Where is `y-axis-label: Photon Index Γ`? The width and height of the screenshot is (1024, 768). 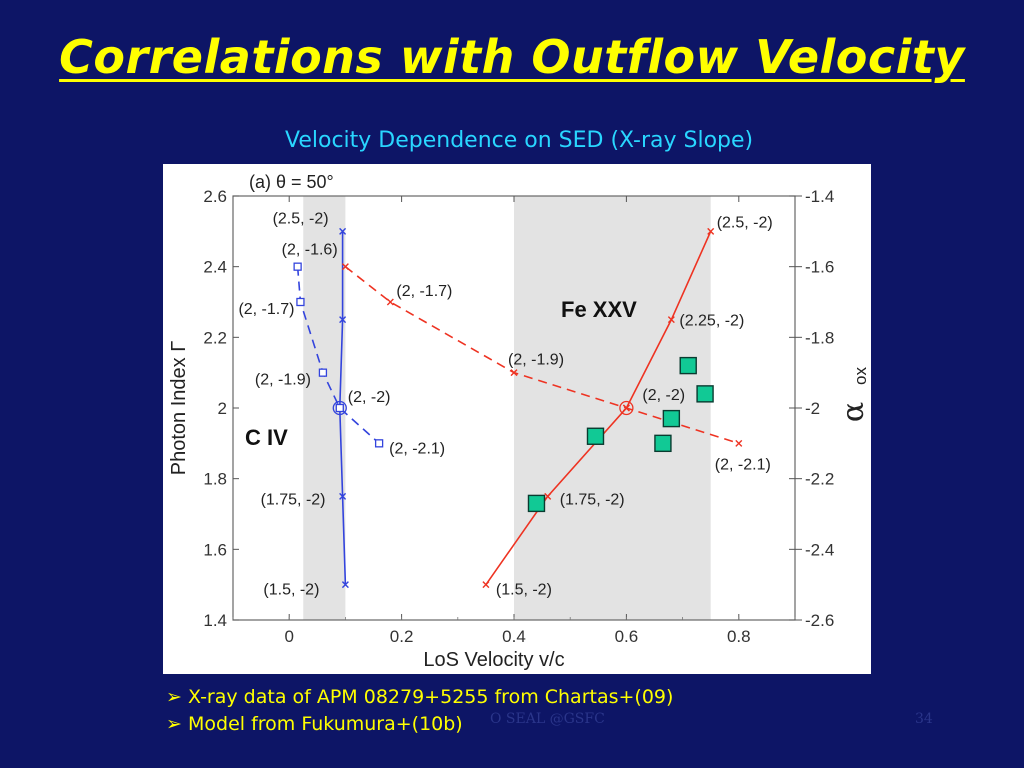
y-axis-label: Photon Index Γ is located at coordinates (179, 408).